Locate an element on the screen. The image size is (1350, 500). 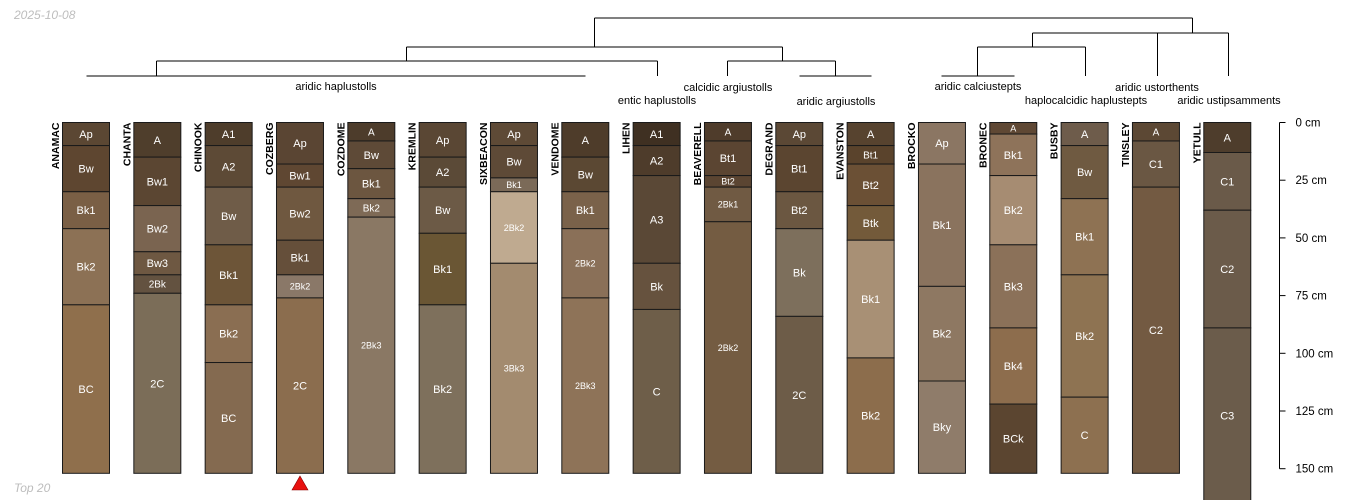
horizon-label: 2C is located at coordinates (300, 387).